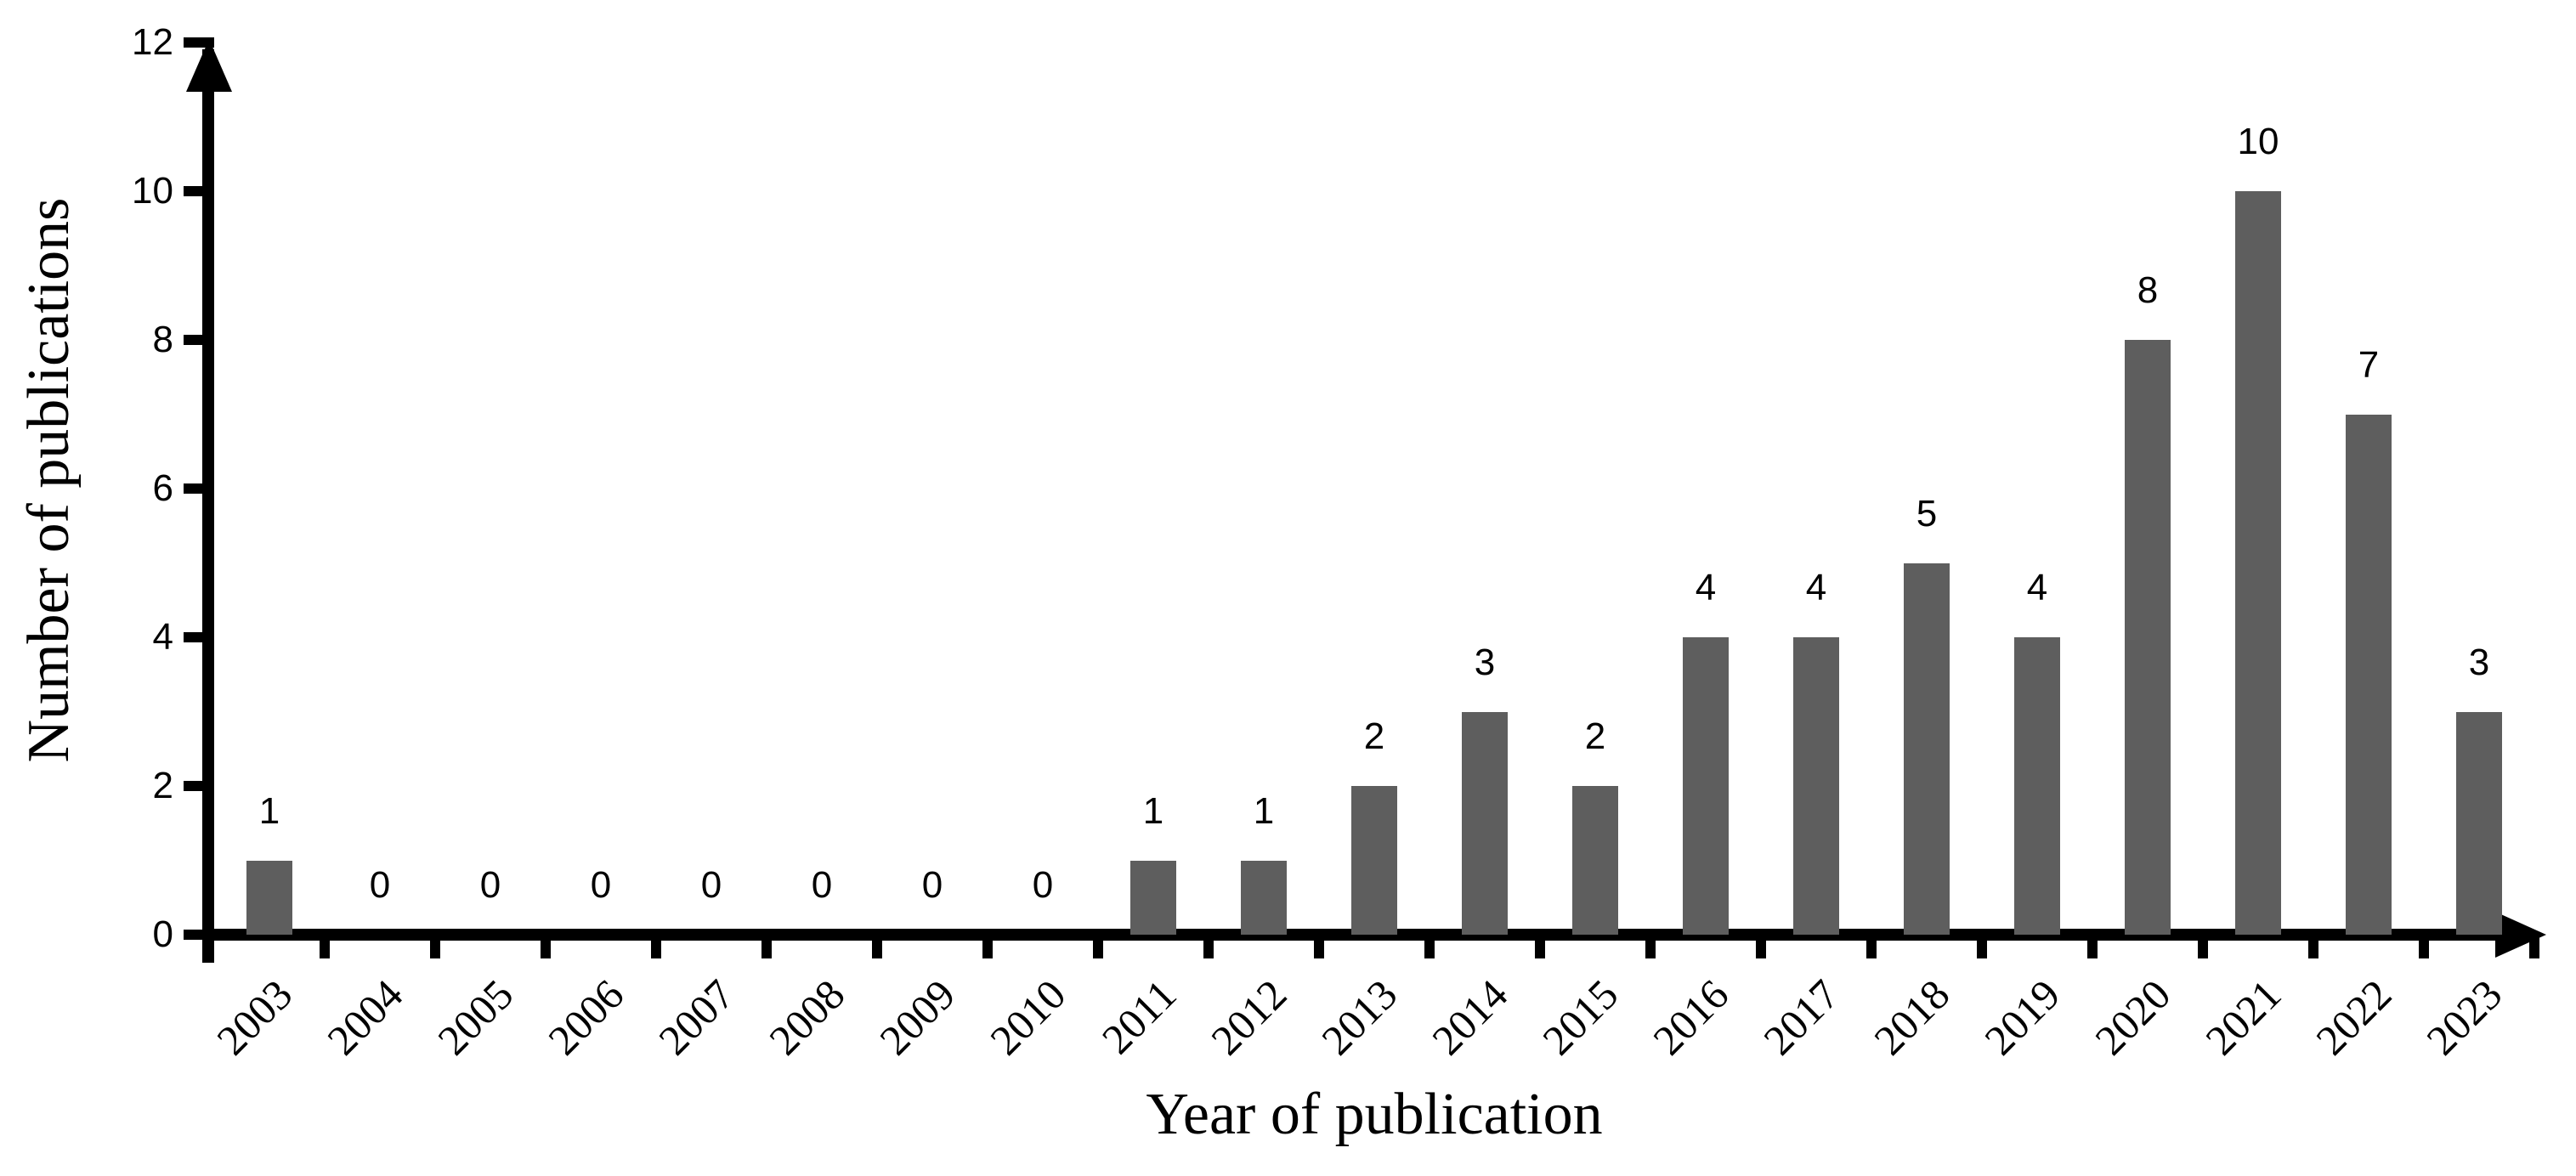 The height and width of the screenshot is (1176, 2576). I want to click on category-slot: 0 2006, so click(600, 553).